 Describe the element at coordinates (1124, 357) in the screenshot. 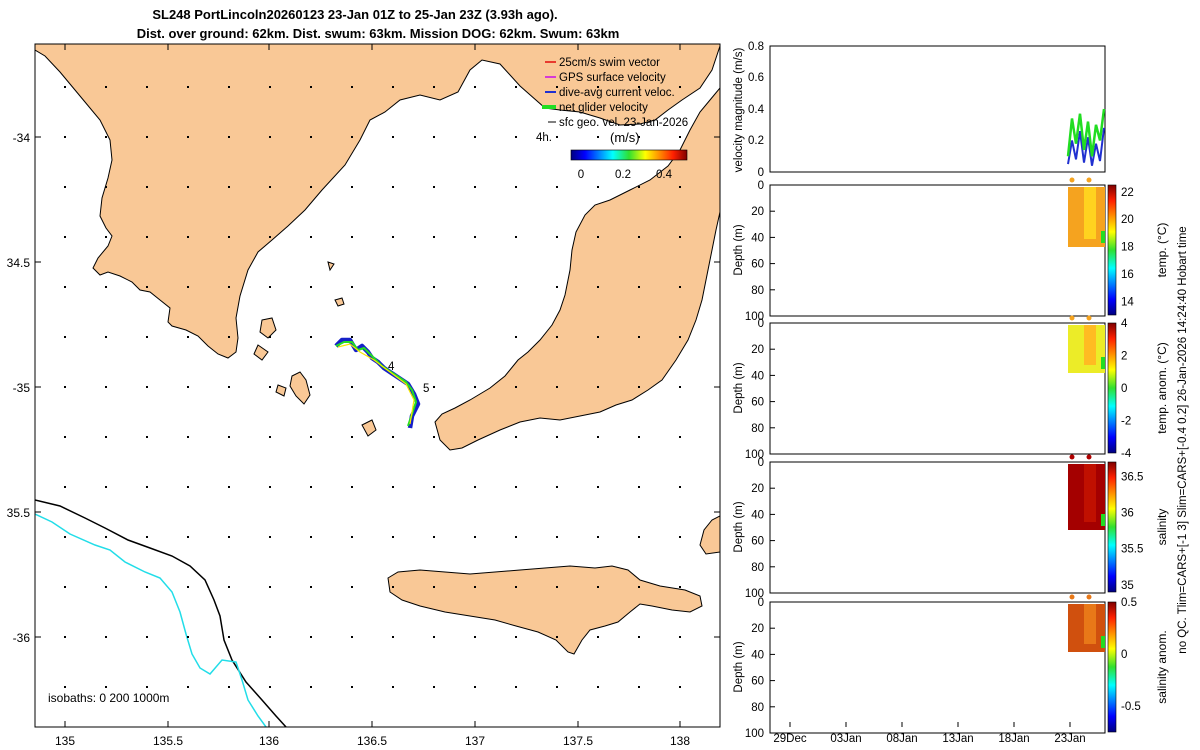

I see `colorbar-tick: 2` at that location.